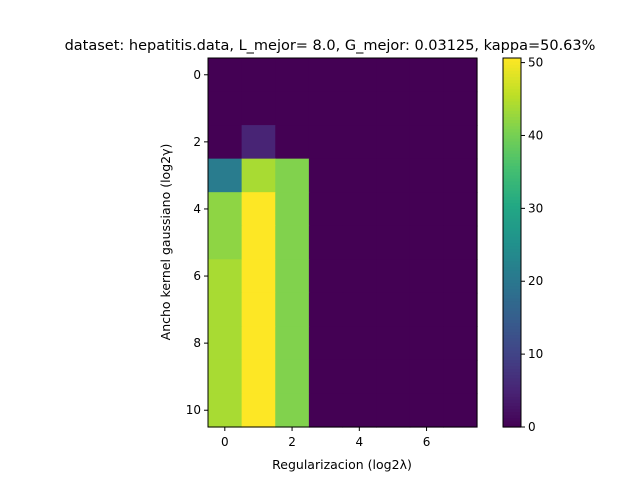 The width and height of the screenshot is (640, 480). Describe the element at coordinates (197, 343) in the screenshot. I see `y-tick-label: 8` at that location.